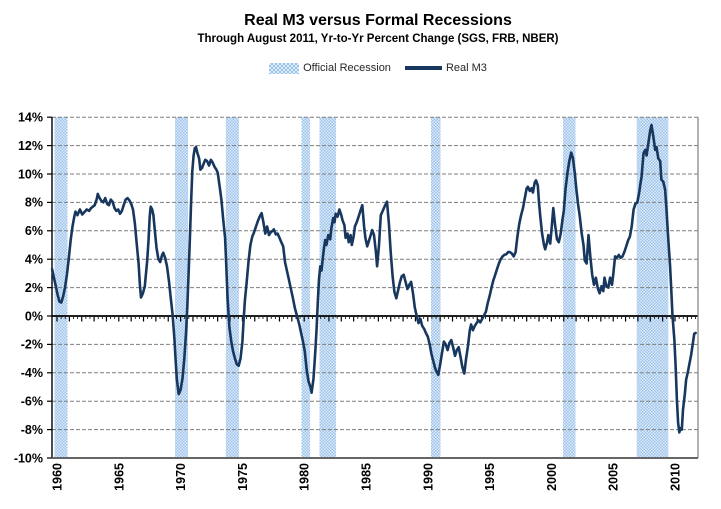  Describe the element at coordinates (58, 477) in the screenshot. I see `x-tick-label: 1960` at that location.